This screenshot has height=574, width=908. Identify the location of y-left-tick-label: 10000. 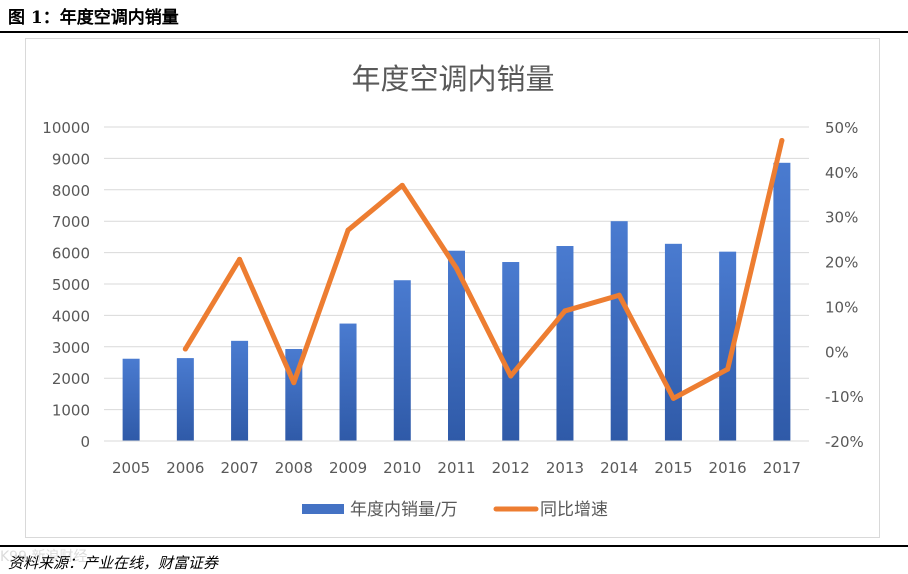
(66, 128).